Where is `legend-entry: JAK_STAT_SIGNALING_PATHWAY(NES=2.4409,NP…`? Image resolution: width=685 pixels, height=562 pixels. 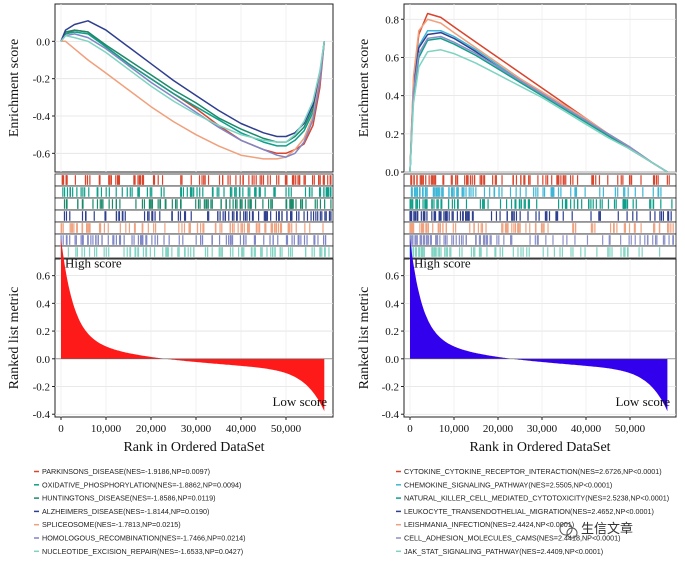 legend-entry: JAK_STAT_SIGNALING_PATHWAY(NES=2.4409,NP… is located at coordinates (503, 551).